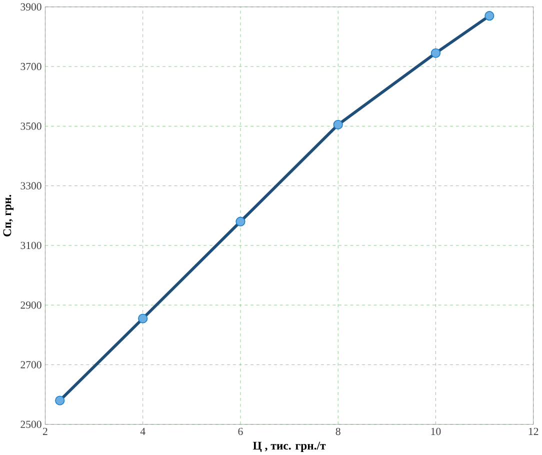  I want to click on x-tick-label: 12, so click(533, 431).